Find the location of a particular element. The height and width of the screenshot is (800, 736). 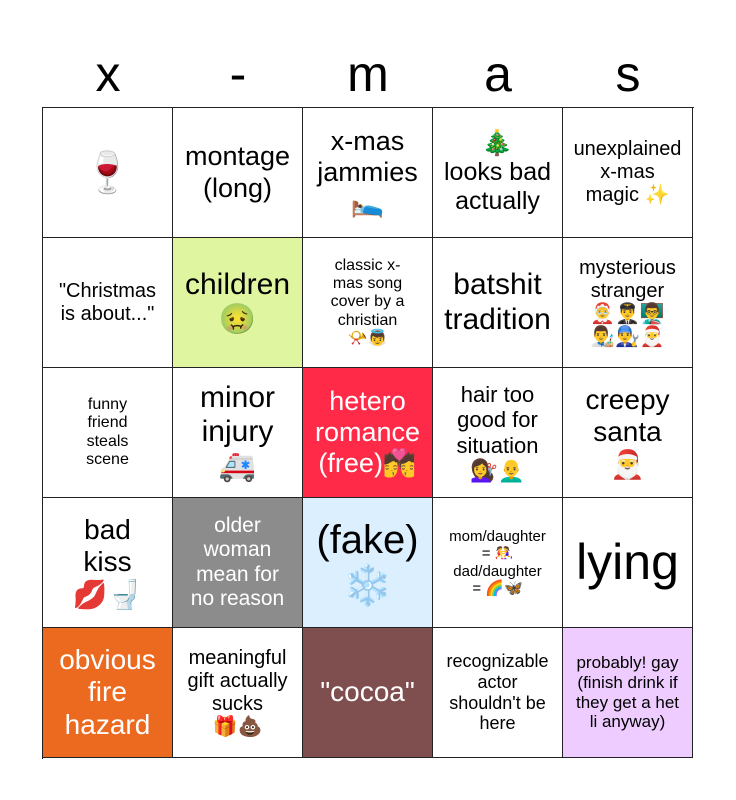

bingo-cell: batshit tradition is located at coordinates (498, 303).